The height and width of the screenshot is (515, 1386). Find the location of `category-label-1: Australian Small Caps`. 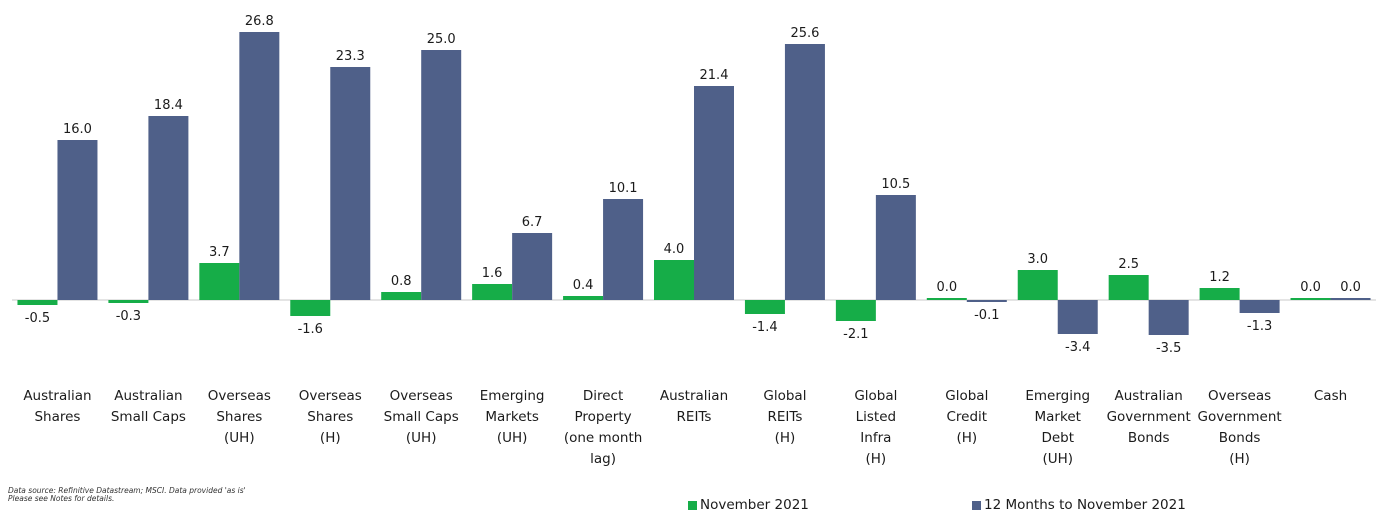

category-label-1: Australian Small Caps is located at coordinates (148, 406).